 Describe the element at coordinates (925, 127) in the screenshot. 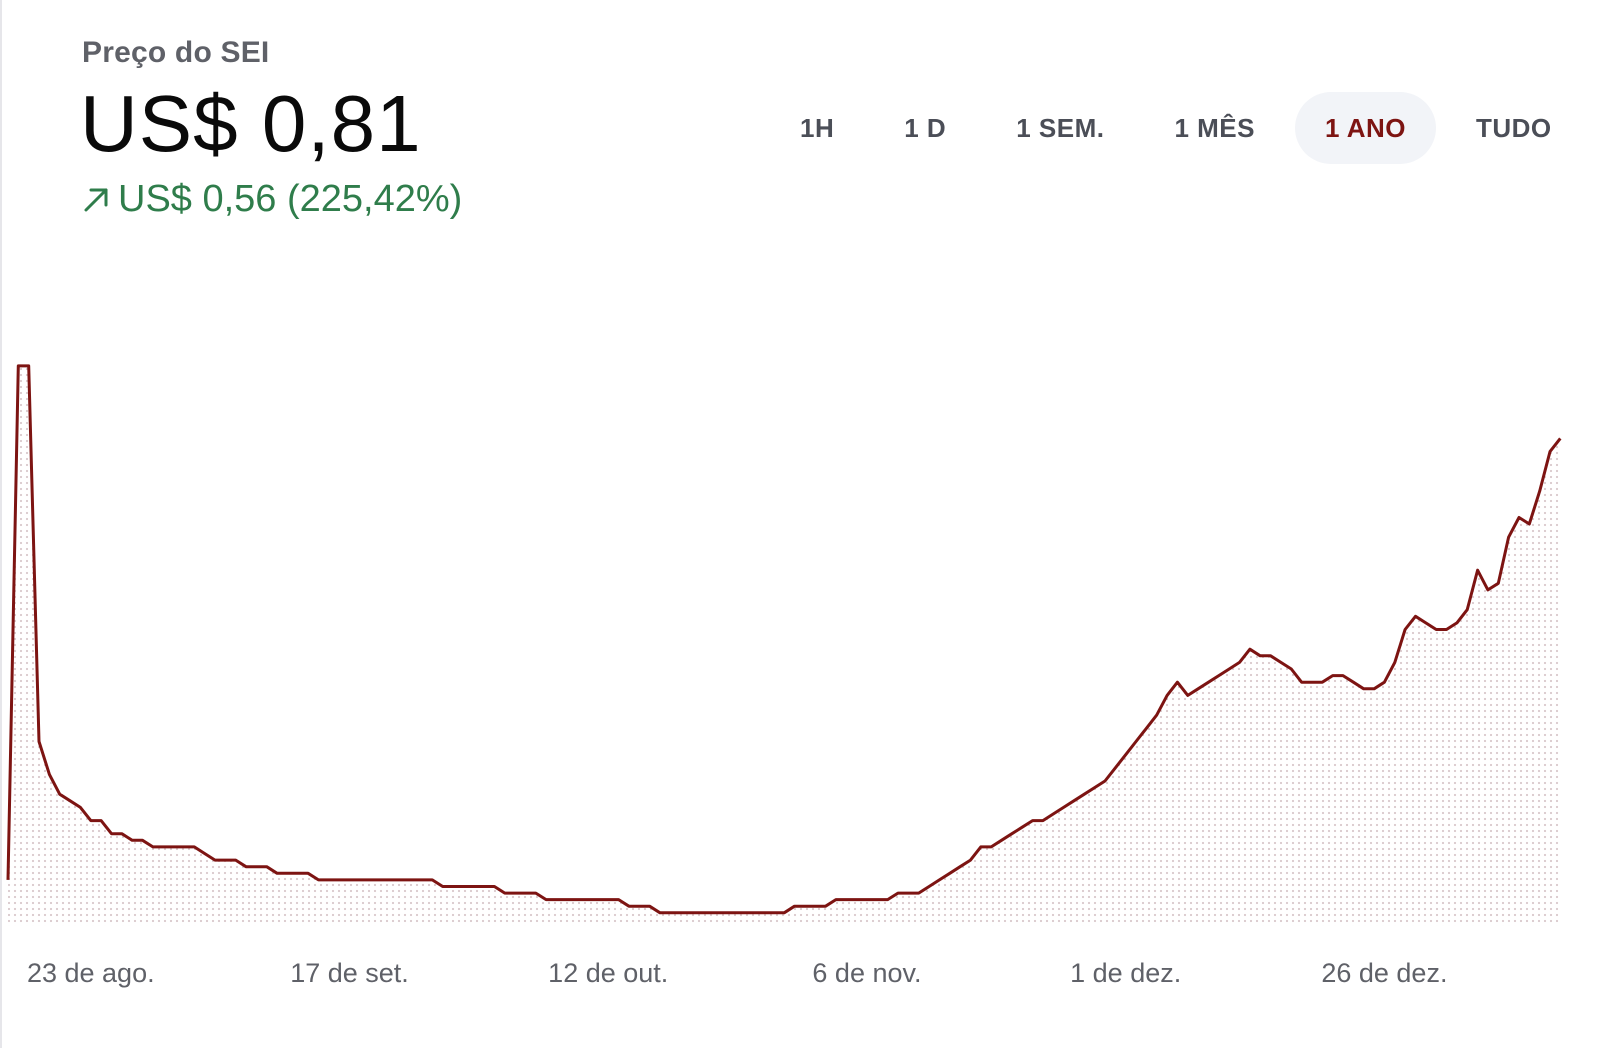

I see `tab-1d: 1 D` at that location.